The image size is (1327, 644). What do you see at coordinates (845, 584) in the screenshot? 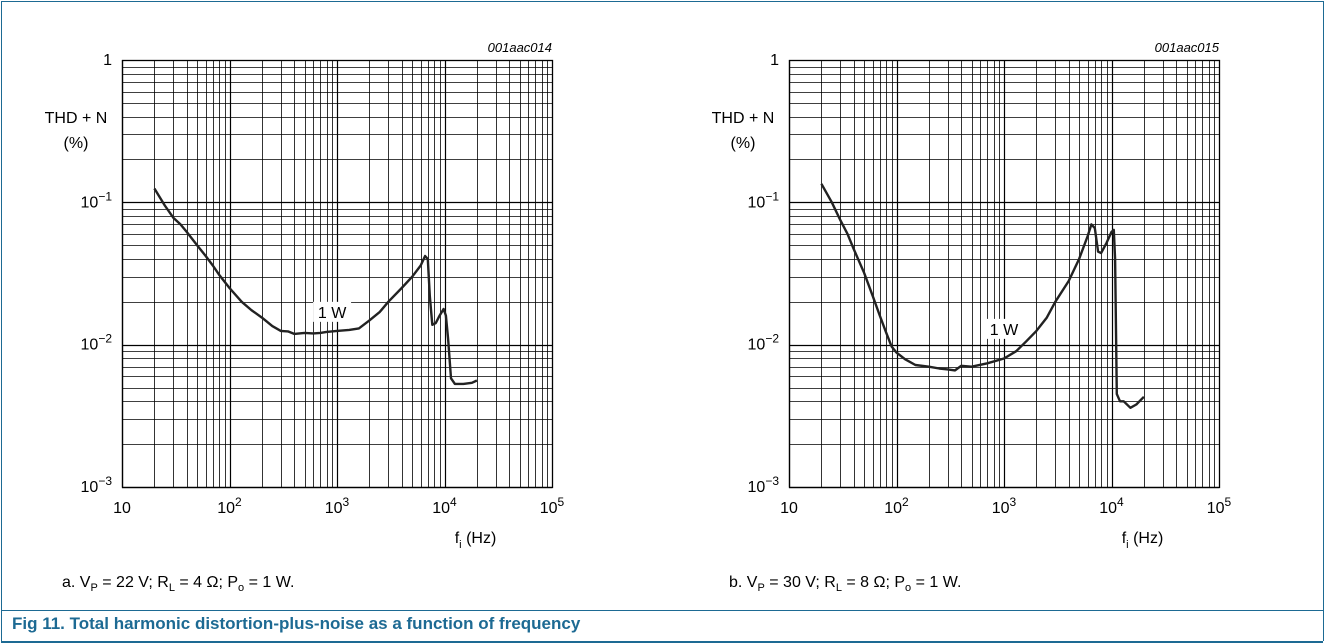
I see `caption-b: b. VP = 30 V; RL = 8 Ω; Po = 1 W.` at bounding box center [845, 584].